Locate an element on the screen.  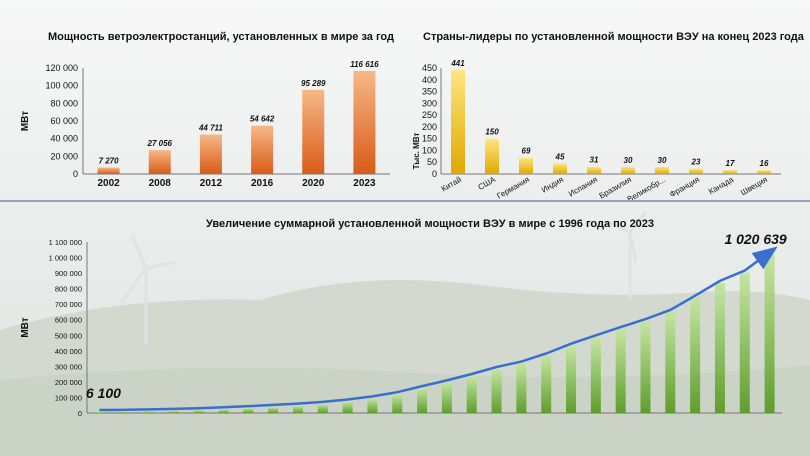
data-label: 150 is located at coordinates (492, 132).